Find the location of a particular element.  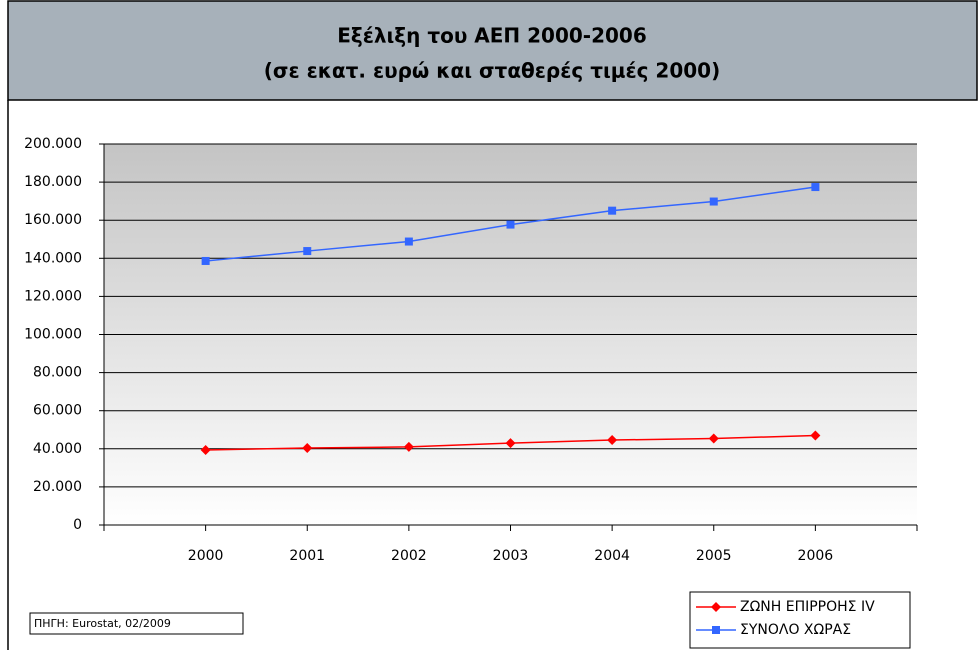

x-tick-label: 2003 is located at coordinates (511, 556).